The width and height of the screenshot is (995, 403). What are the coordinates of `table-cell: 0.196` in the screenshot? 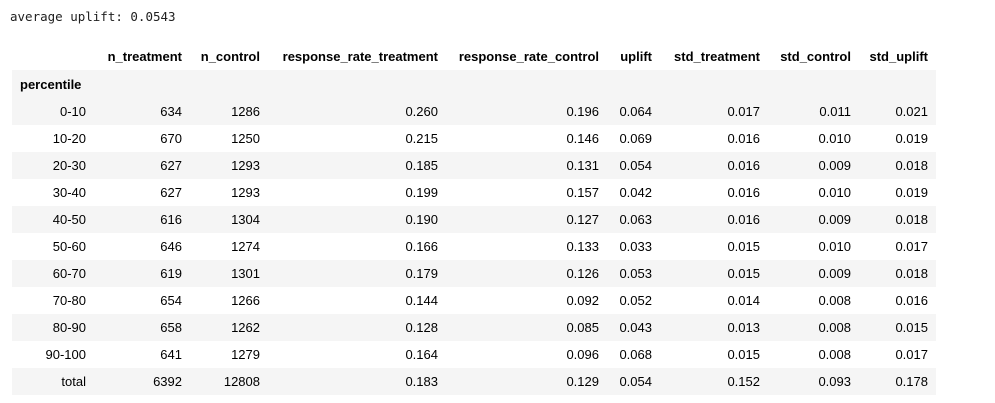 It's located at (582, 111).